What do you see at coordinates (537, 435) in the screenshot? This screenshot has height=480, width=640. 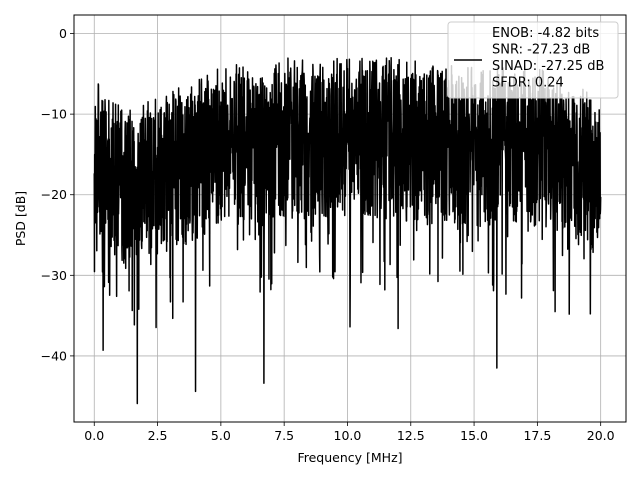 I see `x-tick-label: 17.5` at bounding box center [537, 435].